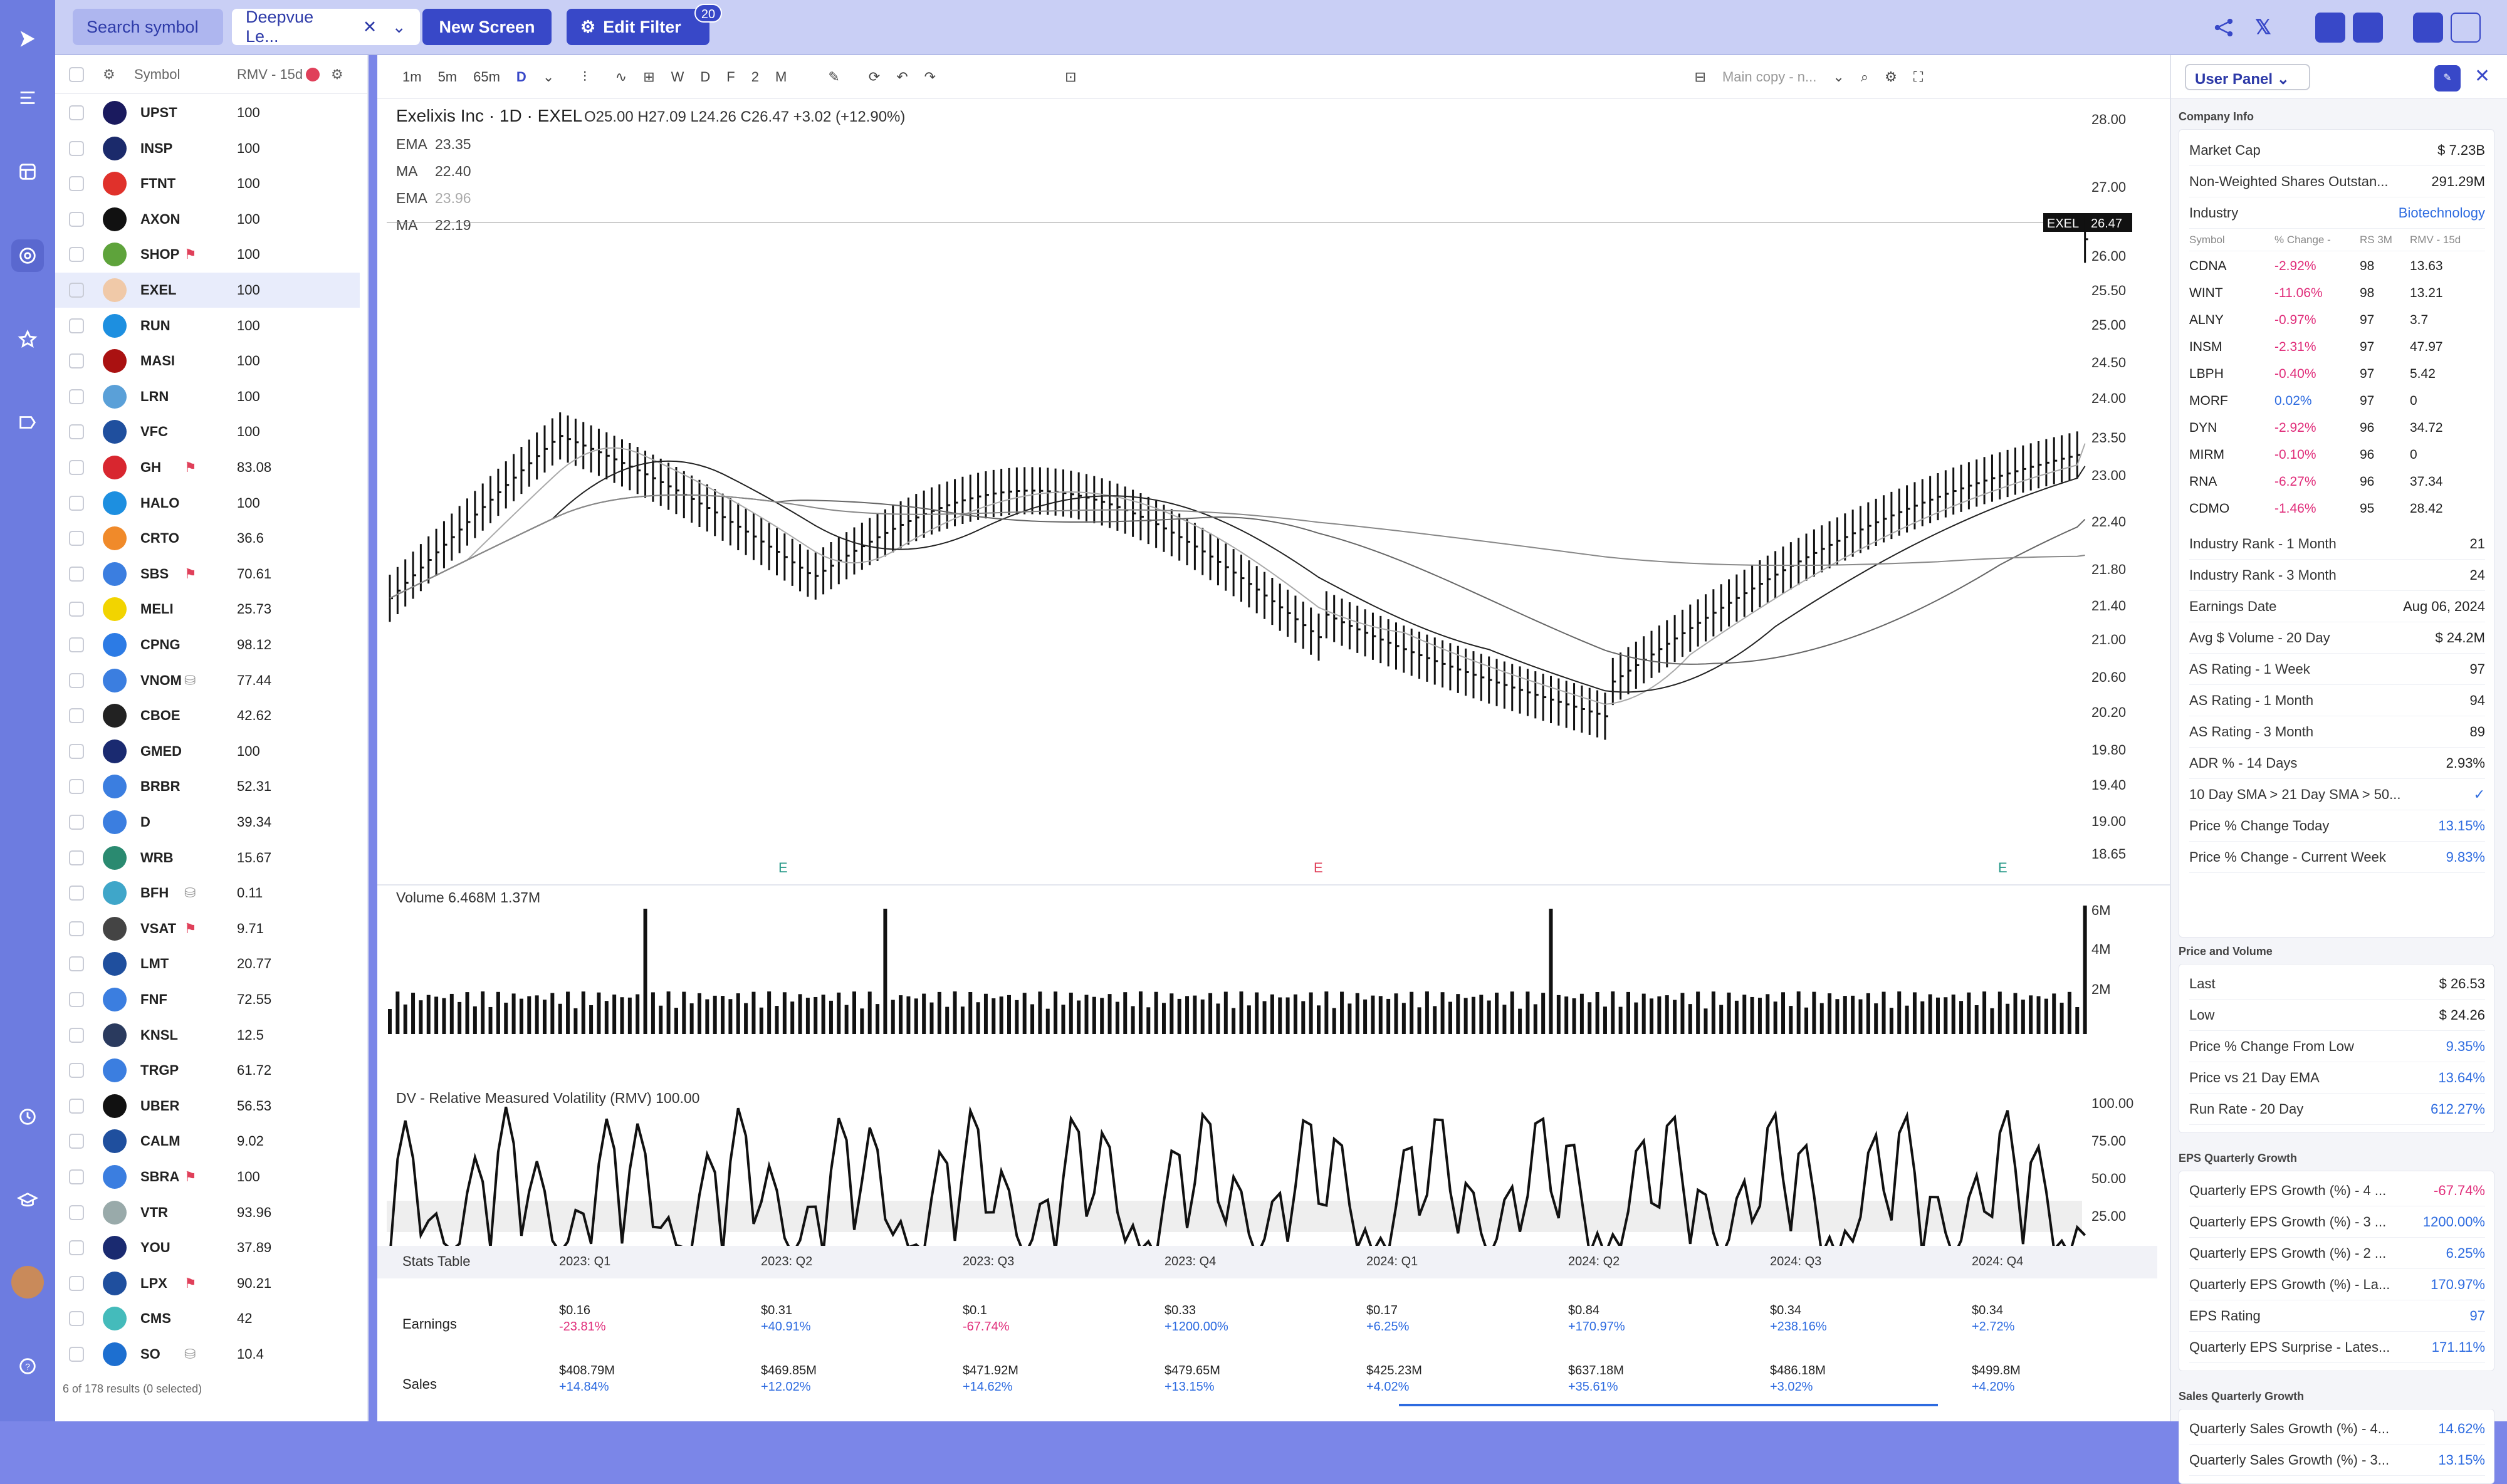 The width and height of the screenshot is (2507, 1484). I want to click on fullscreen-icon: ⛶, so click(1918, 76).